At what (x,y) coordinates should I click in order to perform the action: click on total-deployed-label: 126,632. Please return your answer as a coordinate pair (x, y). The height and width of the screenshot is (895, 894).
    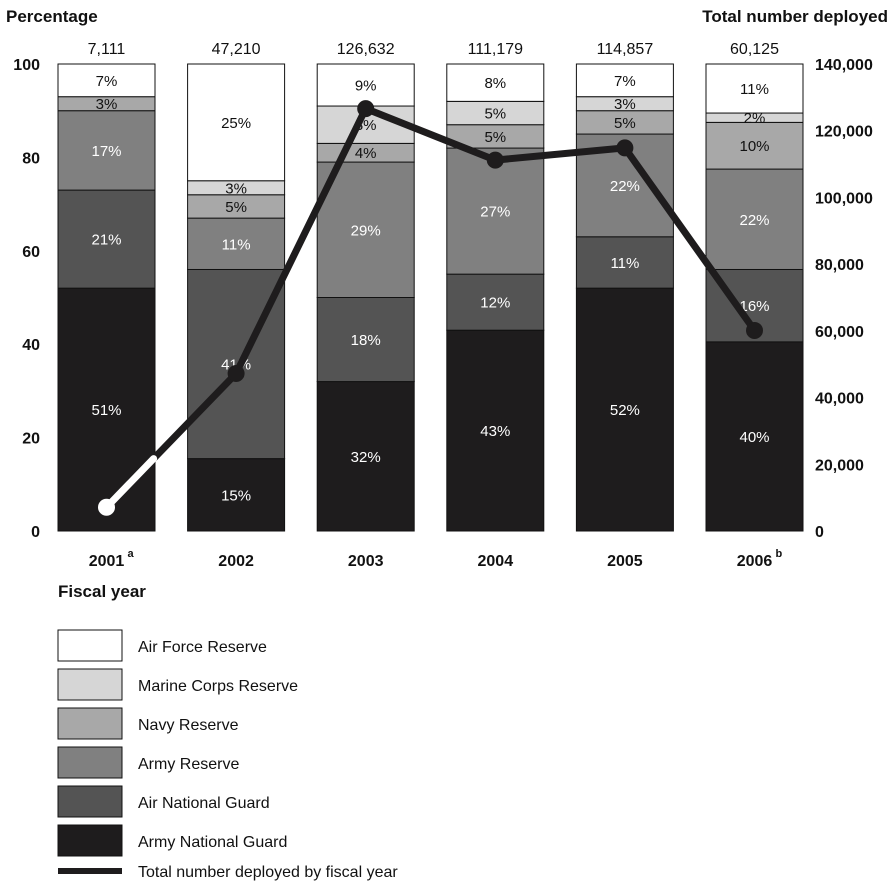
    Looking at the image, I should click on (366, 49).